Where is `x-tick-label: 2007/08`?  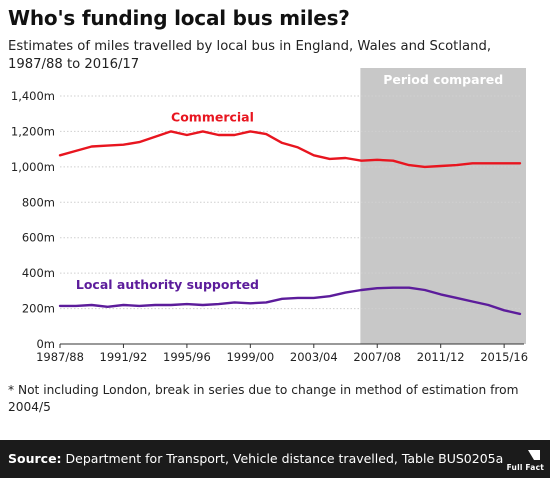 x-tick-label: 2007/08 is located at coordinates (377, 357).